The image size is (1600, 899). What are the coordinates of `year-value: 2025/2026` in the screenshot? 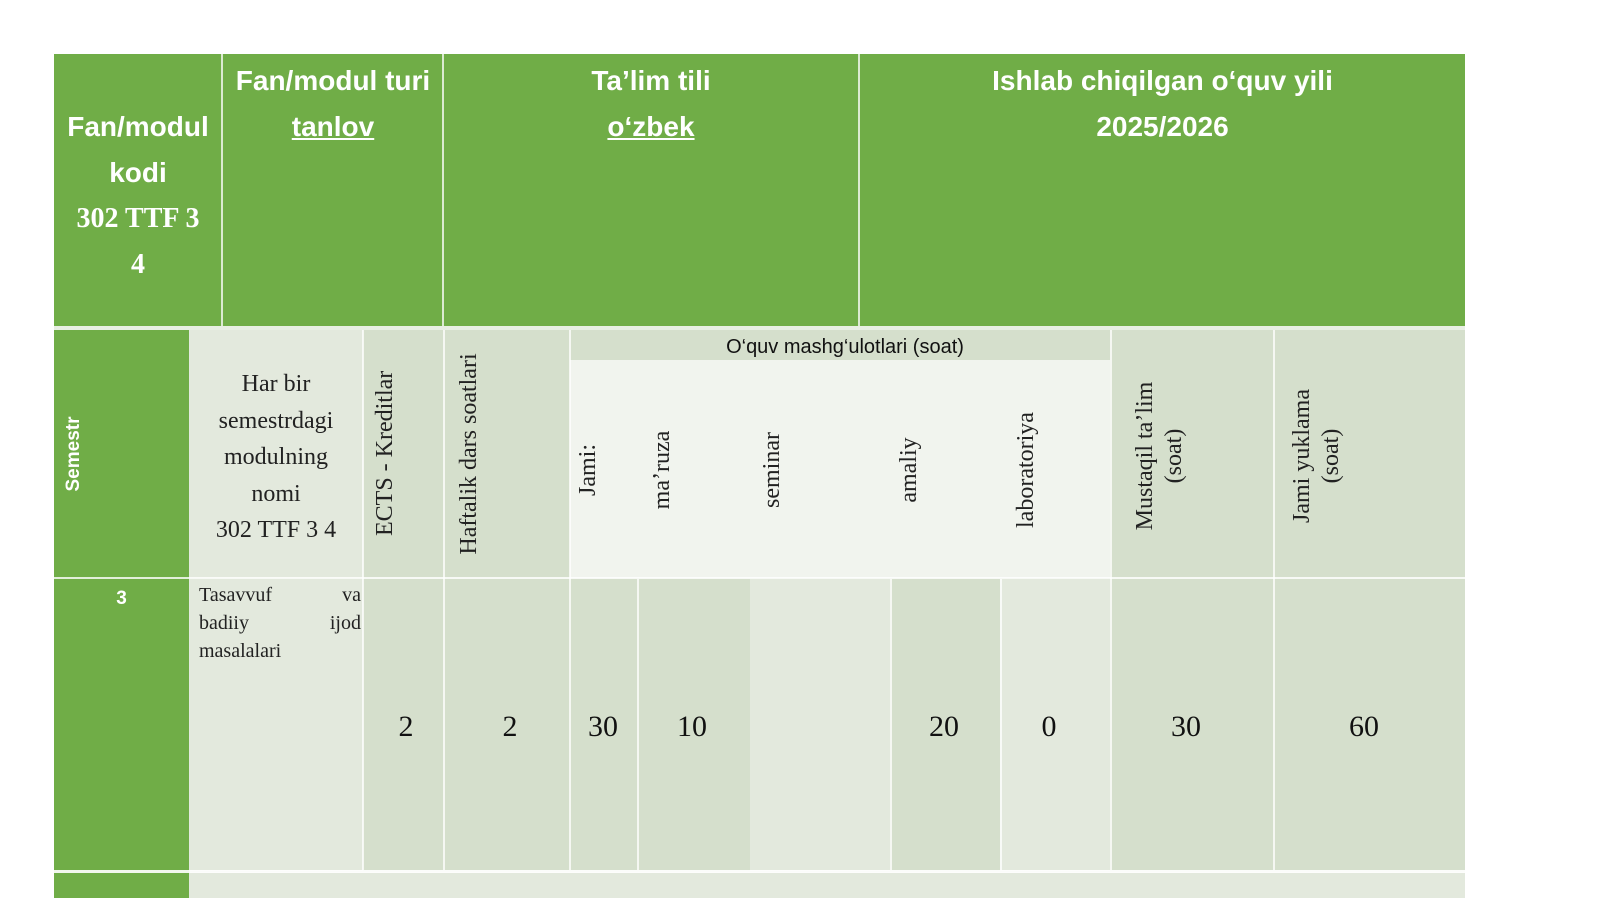 It's located at (1162, 126).